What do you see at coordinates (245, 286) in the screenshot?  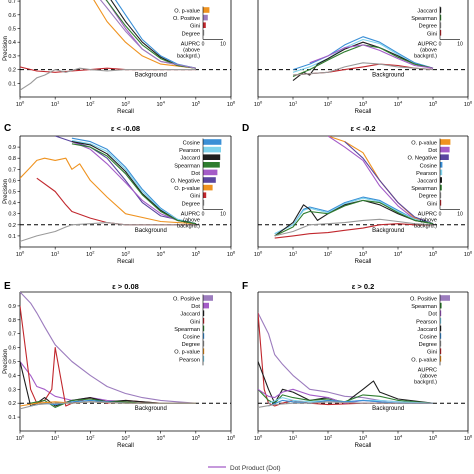 I see `panel-letter: F` at bounding box center [245, 286].